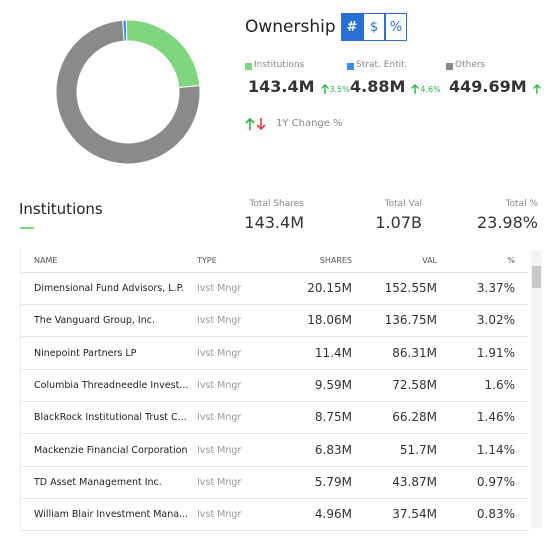  I want to click on cell-value: 86.31M, so click(414, 352).